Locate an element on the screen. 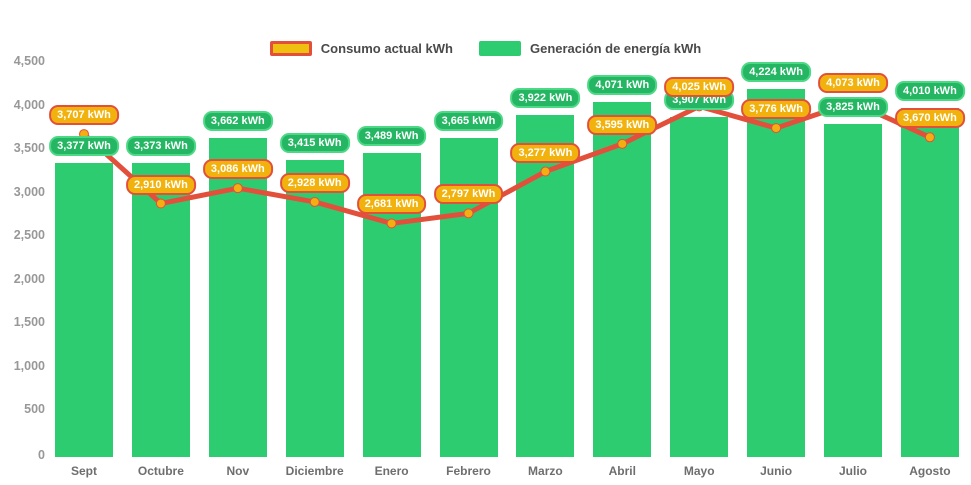 This screenshot has width=971, height=485. bar-mayo is located at coordinates (699, 286).